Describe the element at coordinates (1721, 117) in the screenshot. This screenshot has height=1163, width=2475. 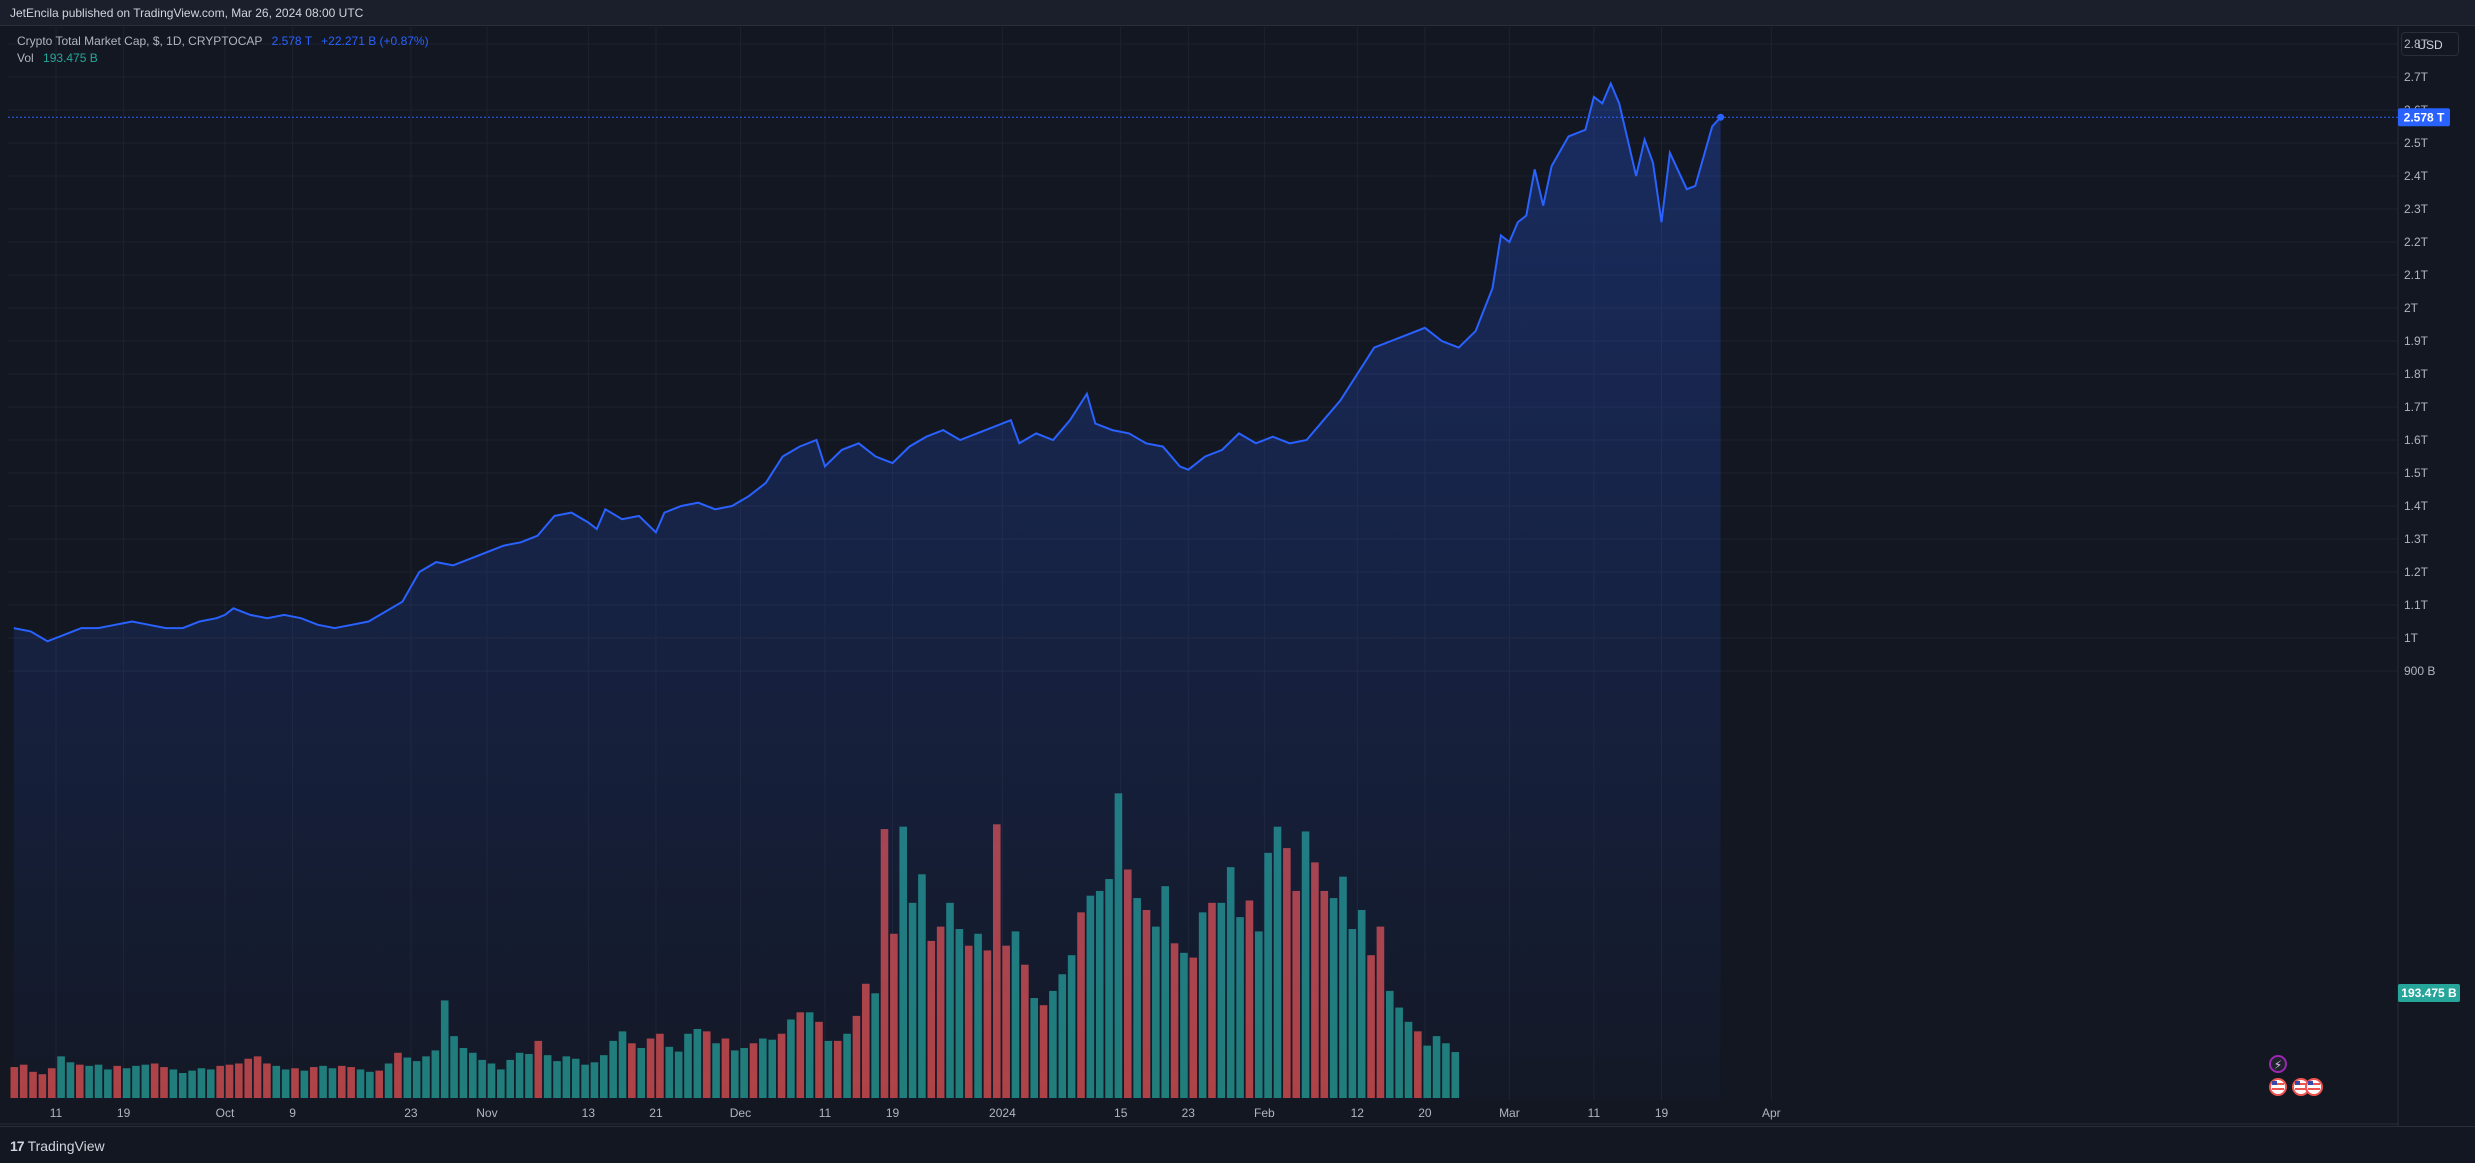
I see `last-price-dot` at that location.